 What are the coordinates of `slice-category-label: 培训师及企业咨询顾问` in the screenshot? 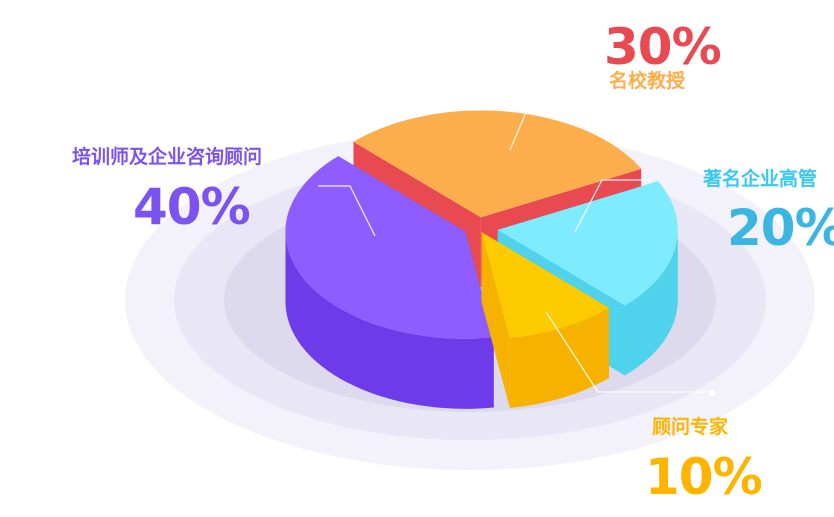 It's located at (167, 157).